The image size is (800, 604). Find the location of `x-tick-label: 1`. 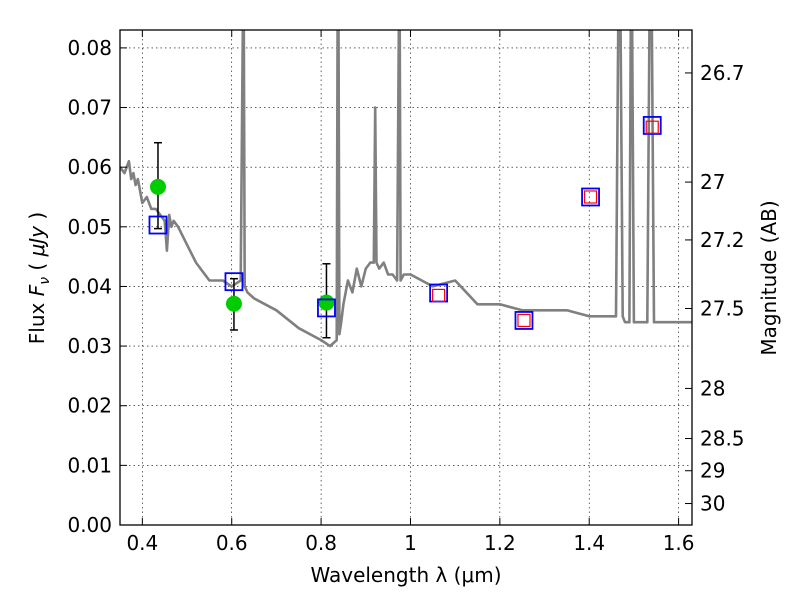

x-tick-label: 1 is located at coordinates (410, 543).